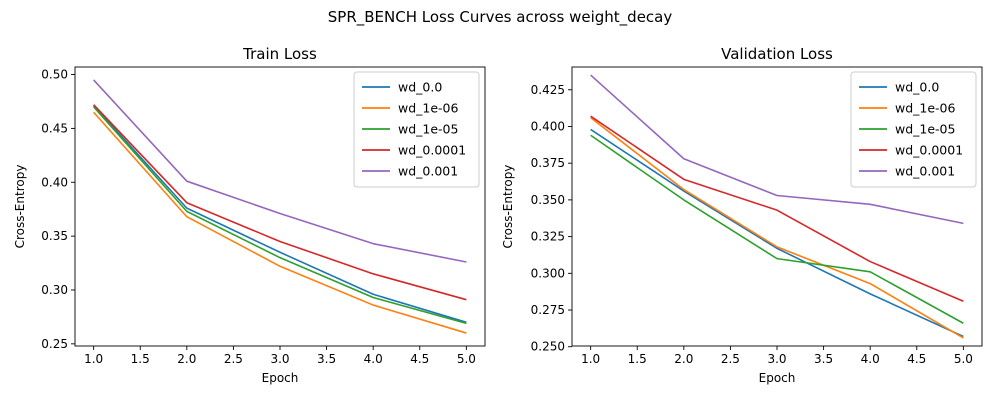 This screenshot has width=1000, height=400. I want to click on y-tick-label: 0.30, so click(54, 290).